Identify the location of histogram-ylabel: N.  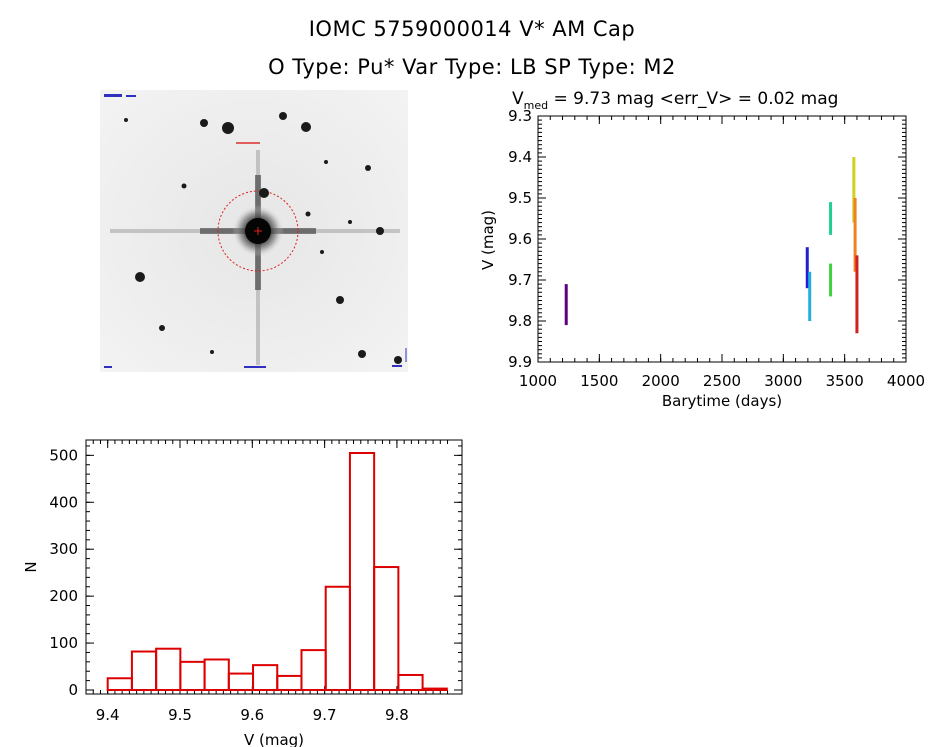
(31, 566).